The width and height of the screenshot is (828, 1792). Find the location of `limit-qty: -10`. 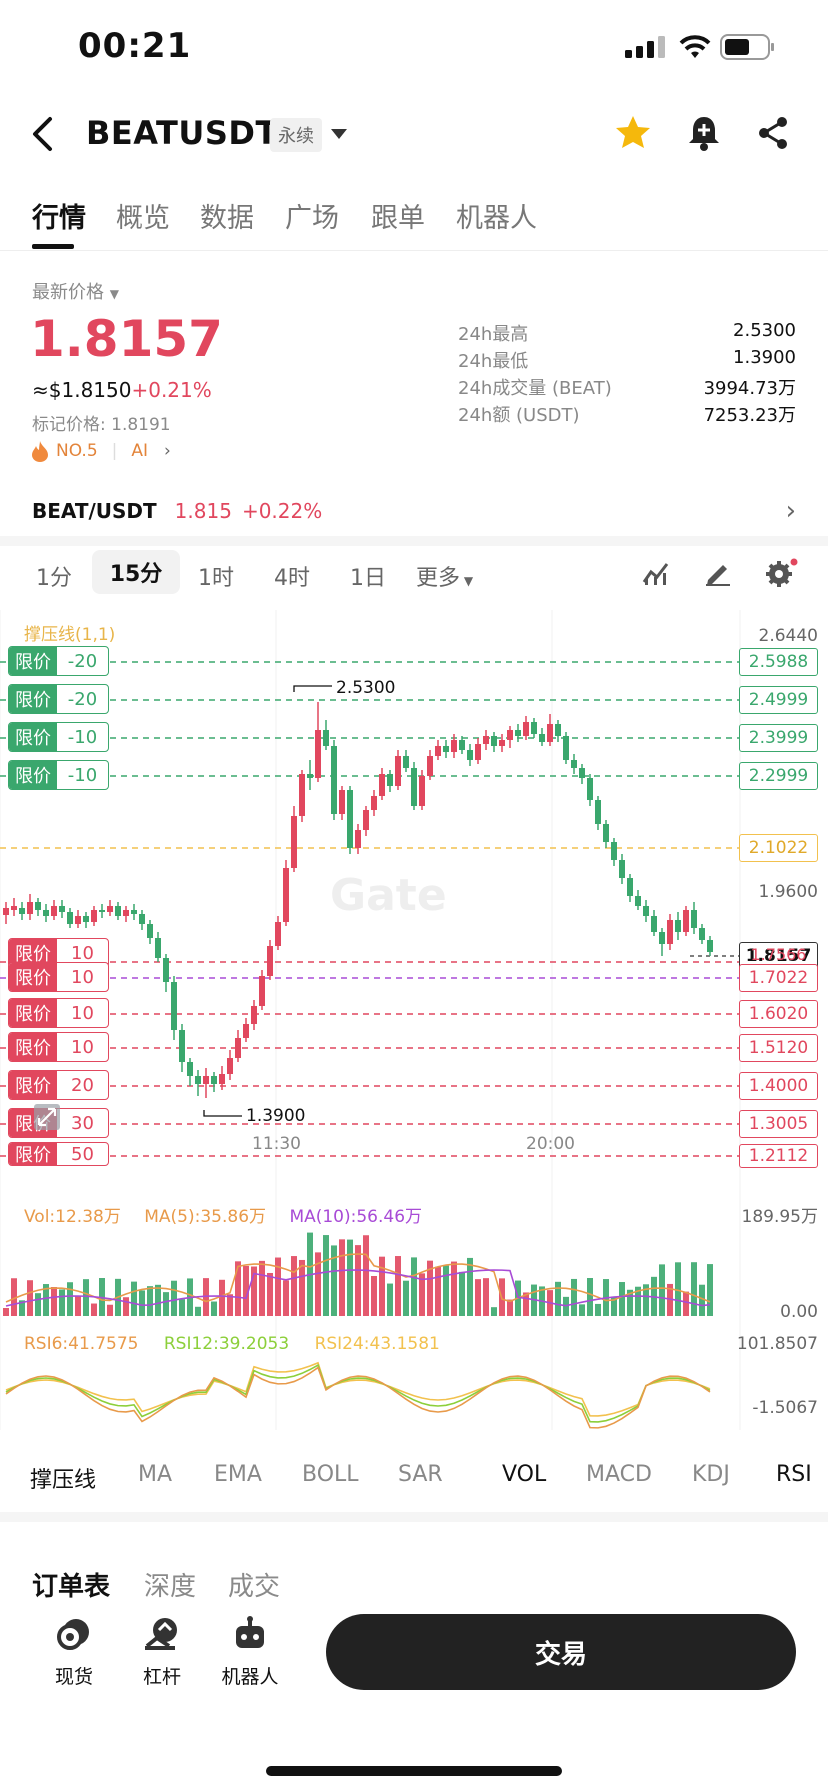

limit-qty: -10 is located at coordinates (82, 737).